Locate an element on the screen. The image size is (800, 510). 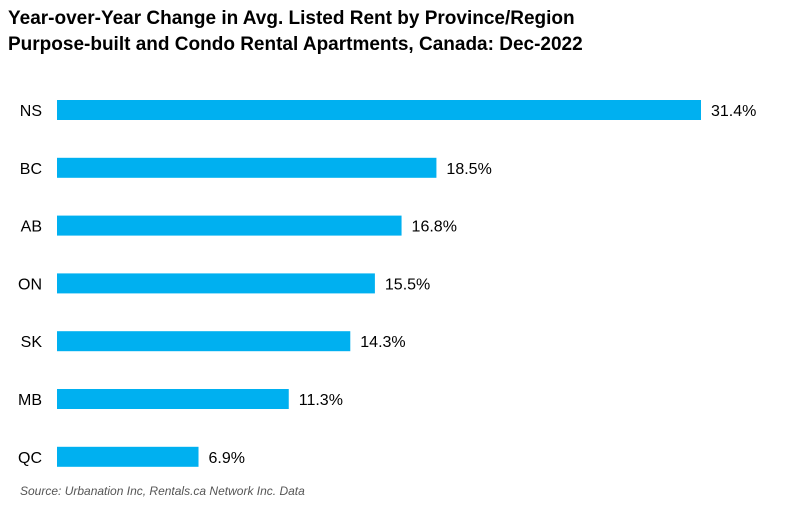
value-label-bc: 18.5% is located at coordinates (468, 169).